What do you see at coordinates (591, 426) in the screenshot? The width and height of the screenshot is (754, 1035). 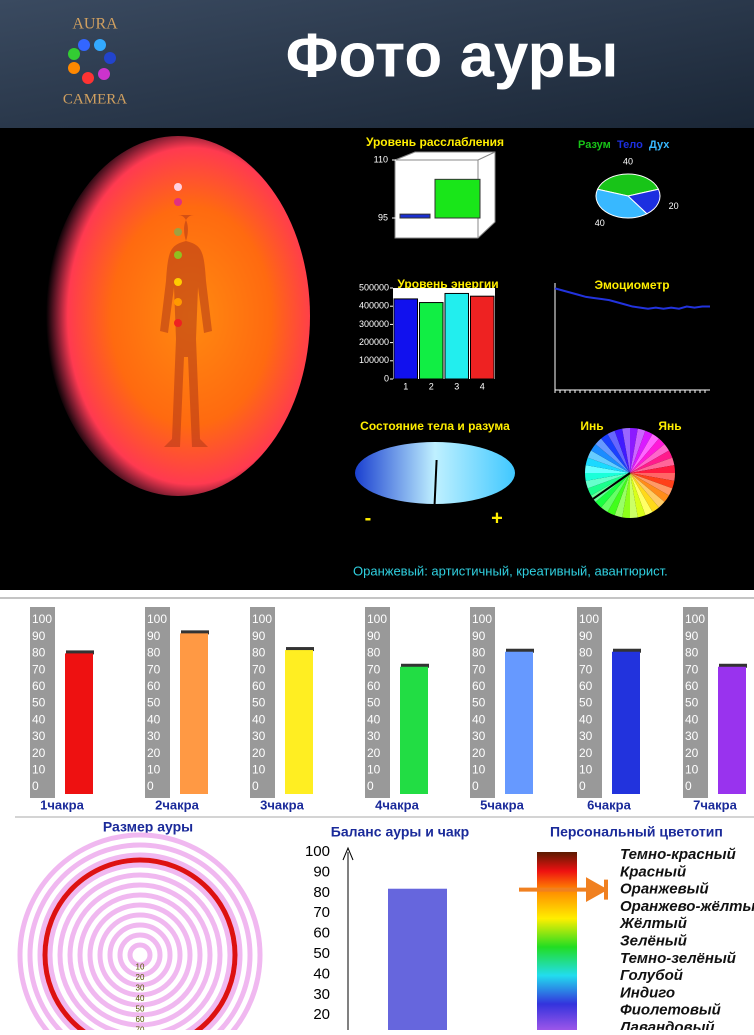 I see `left-label: Инь` at bounding box center [591, 426].